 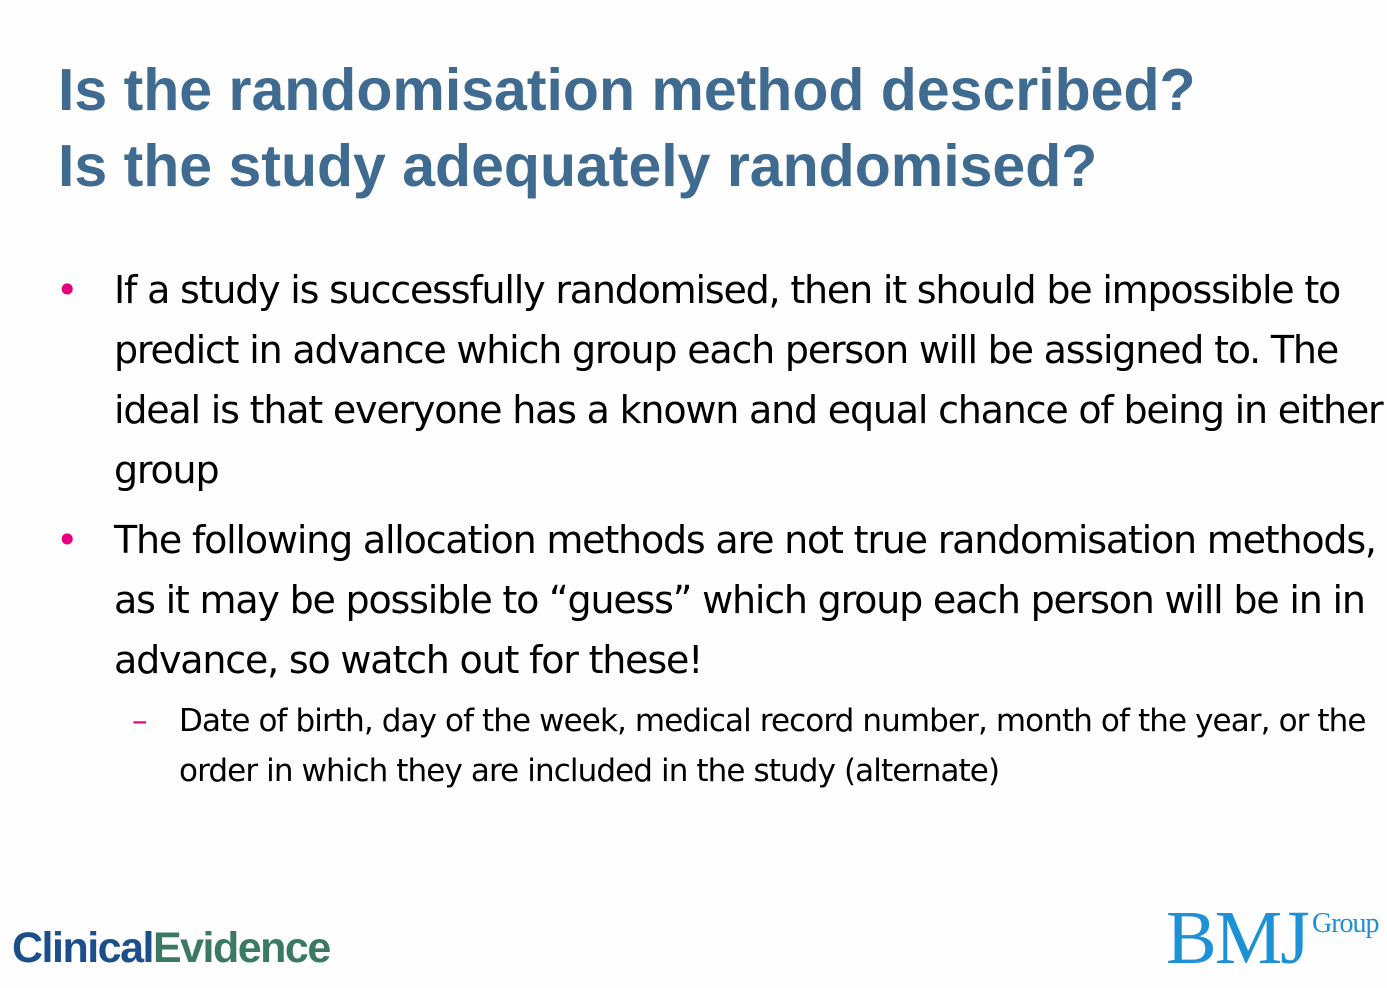 I want to click on clinical-evidence-logo: ClinicalEvidence, so click(x=171, y=948).